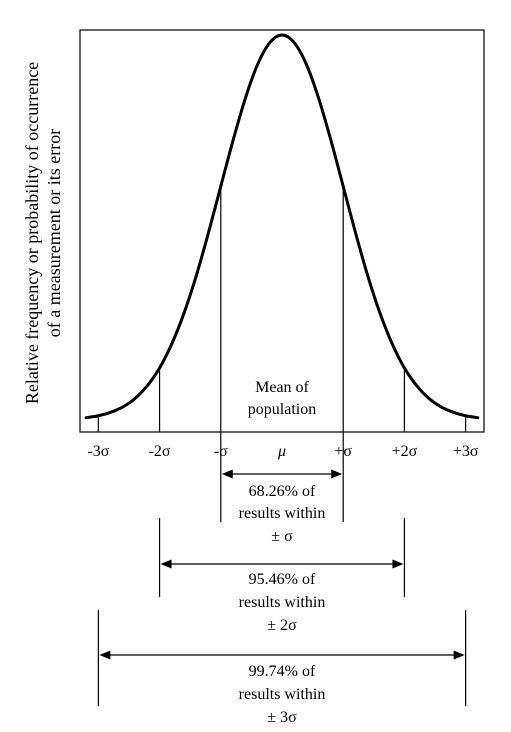  I want to click on range-1-right-arrowhead, so click(337, 474).